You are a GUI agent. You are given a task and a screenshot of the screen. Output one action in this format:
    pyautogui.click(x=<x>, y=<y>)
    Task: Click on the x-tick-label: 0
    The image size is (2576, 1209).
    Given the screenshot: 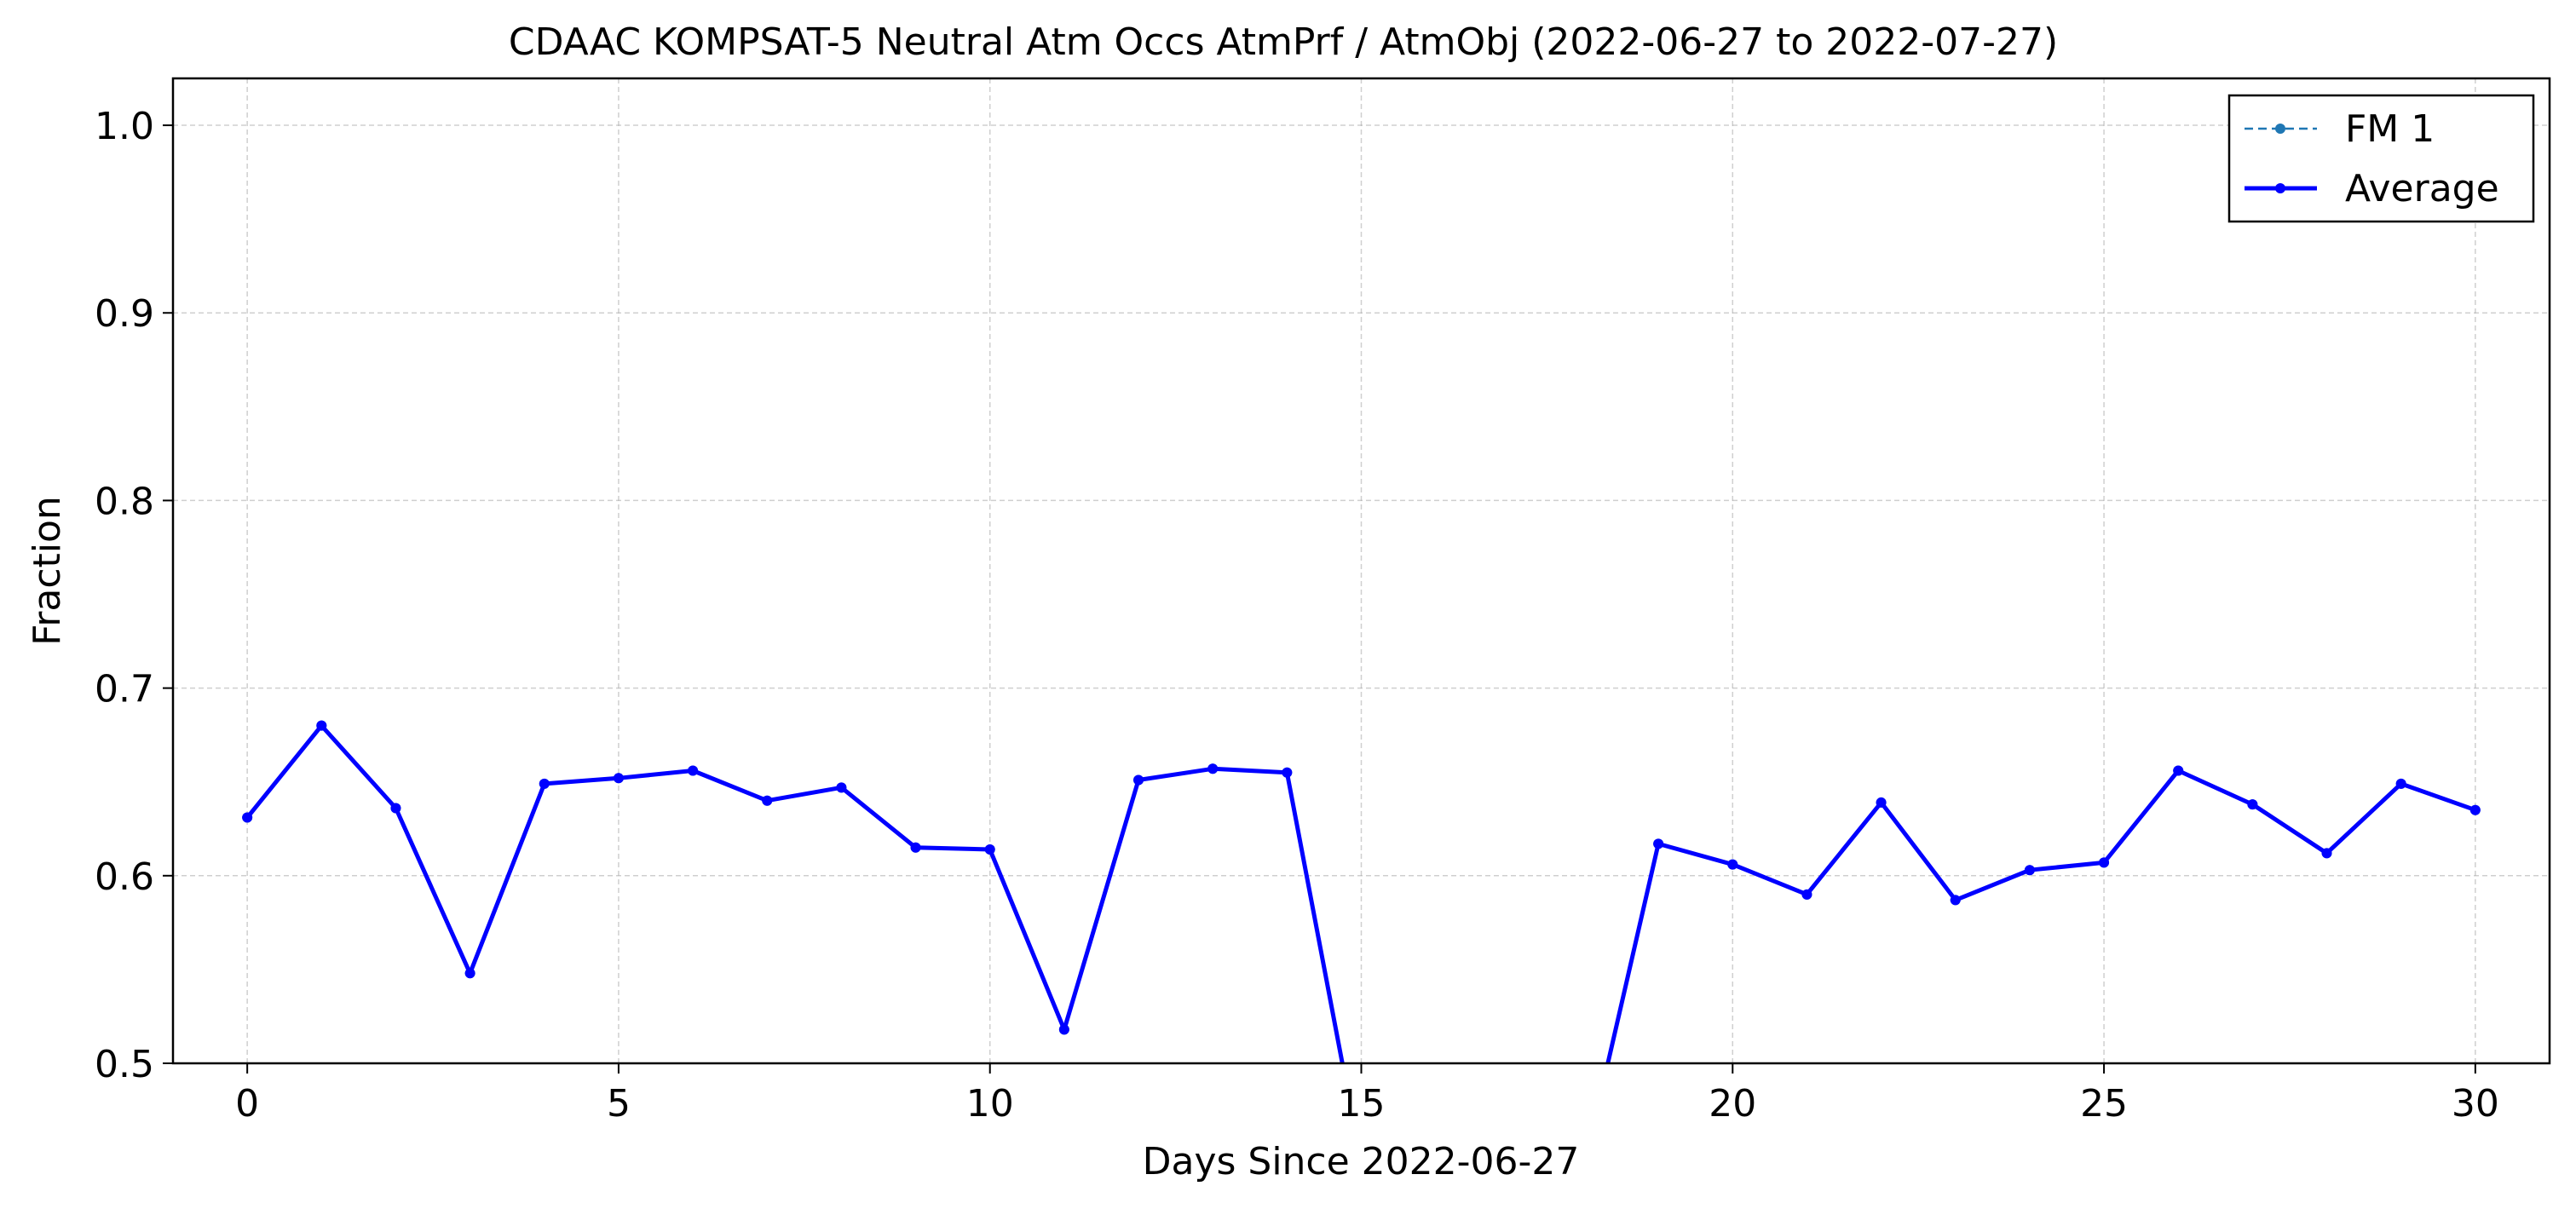 What is the action you would take?
    pyautogui.click(x=247, y=1104)
    